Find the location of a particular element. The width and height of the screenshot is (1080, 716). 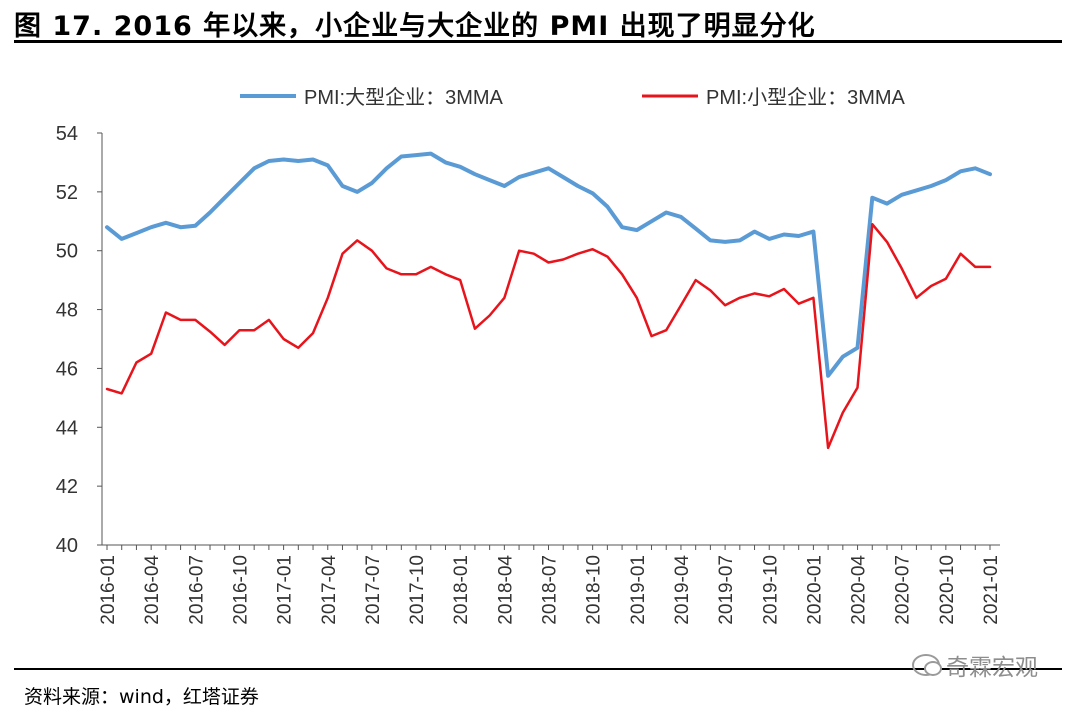

x-tick-label: 2020-07 is located at coordinates (903, 590).